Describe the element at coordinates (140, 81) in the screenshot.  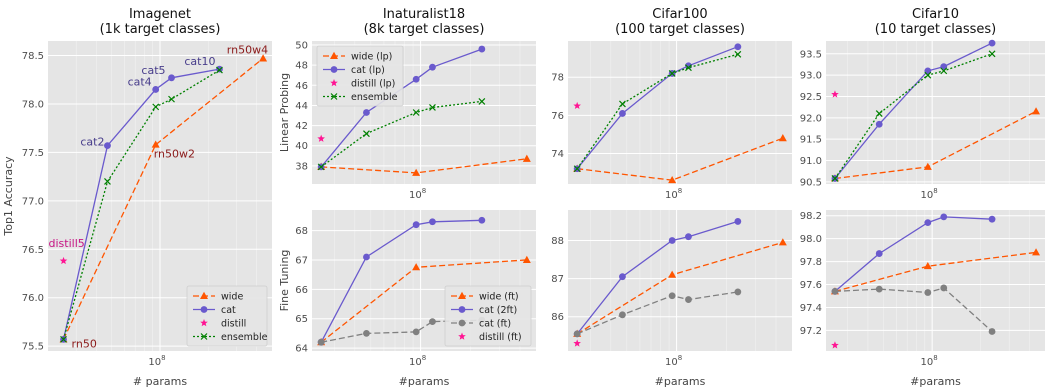
I see `point-annotation: cat4` at that location.